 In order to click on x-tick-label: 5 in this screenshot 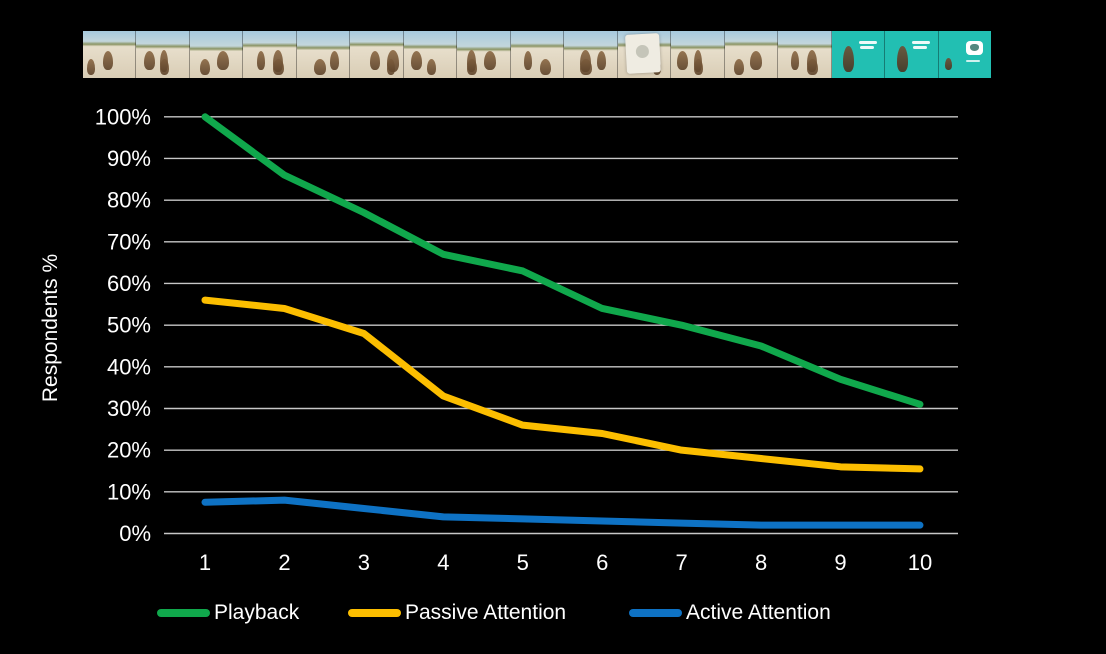, I will do `click(523, 562)`.